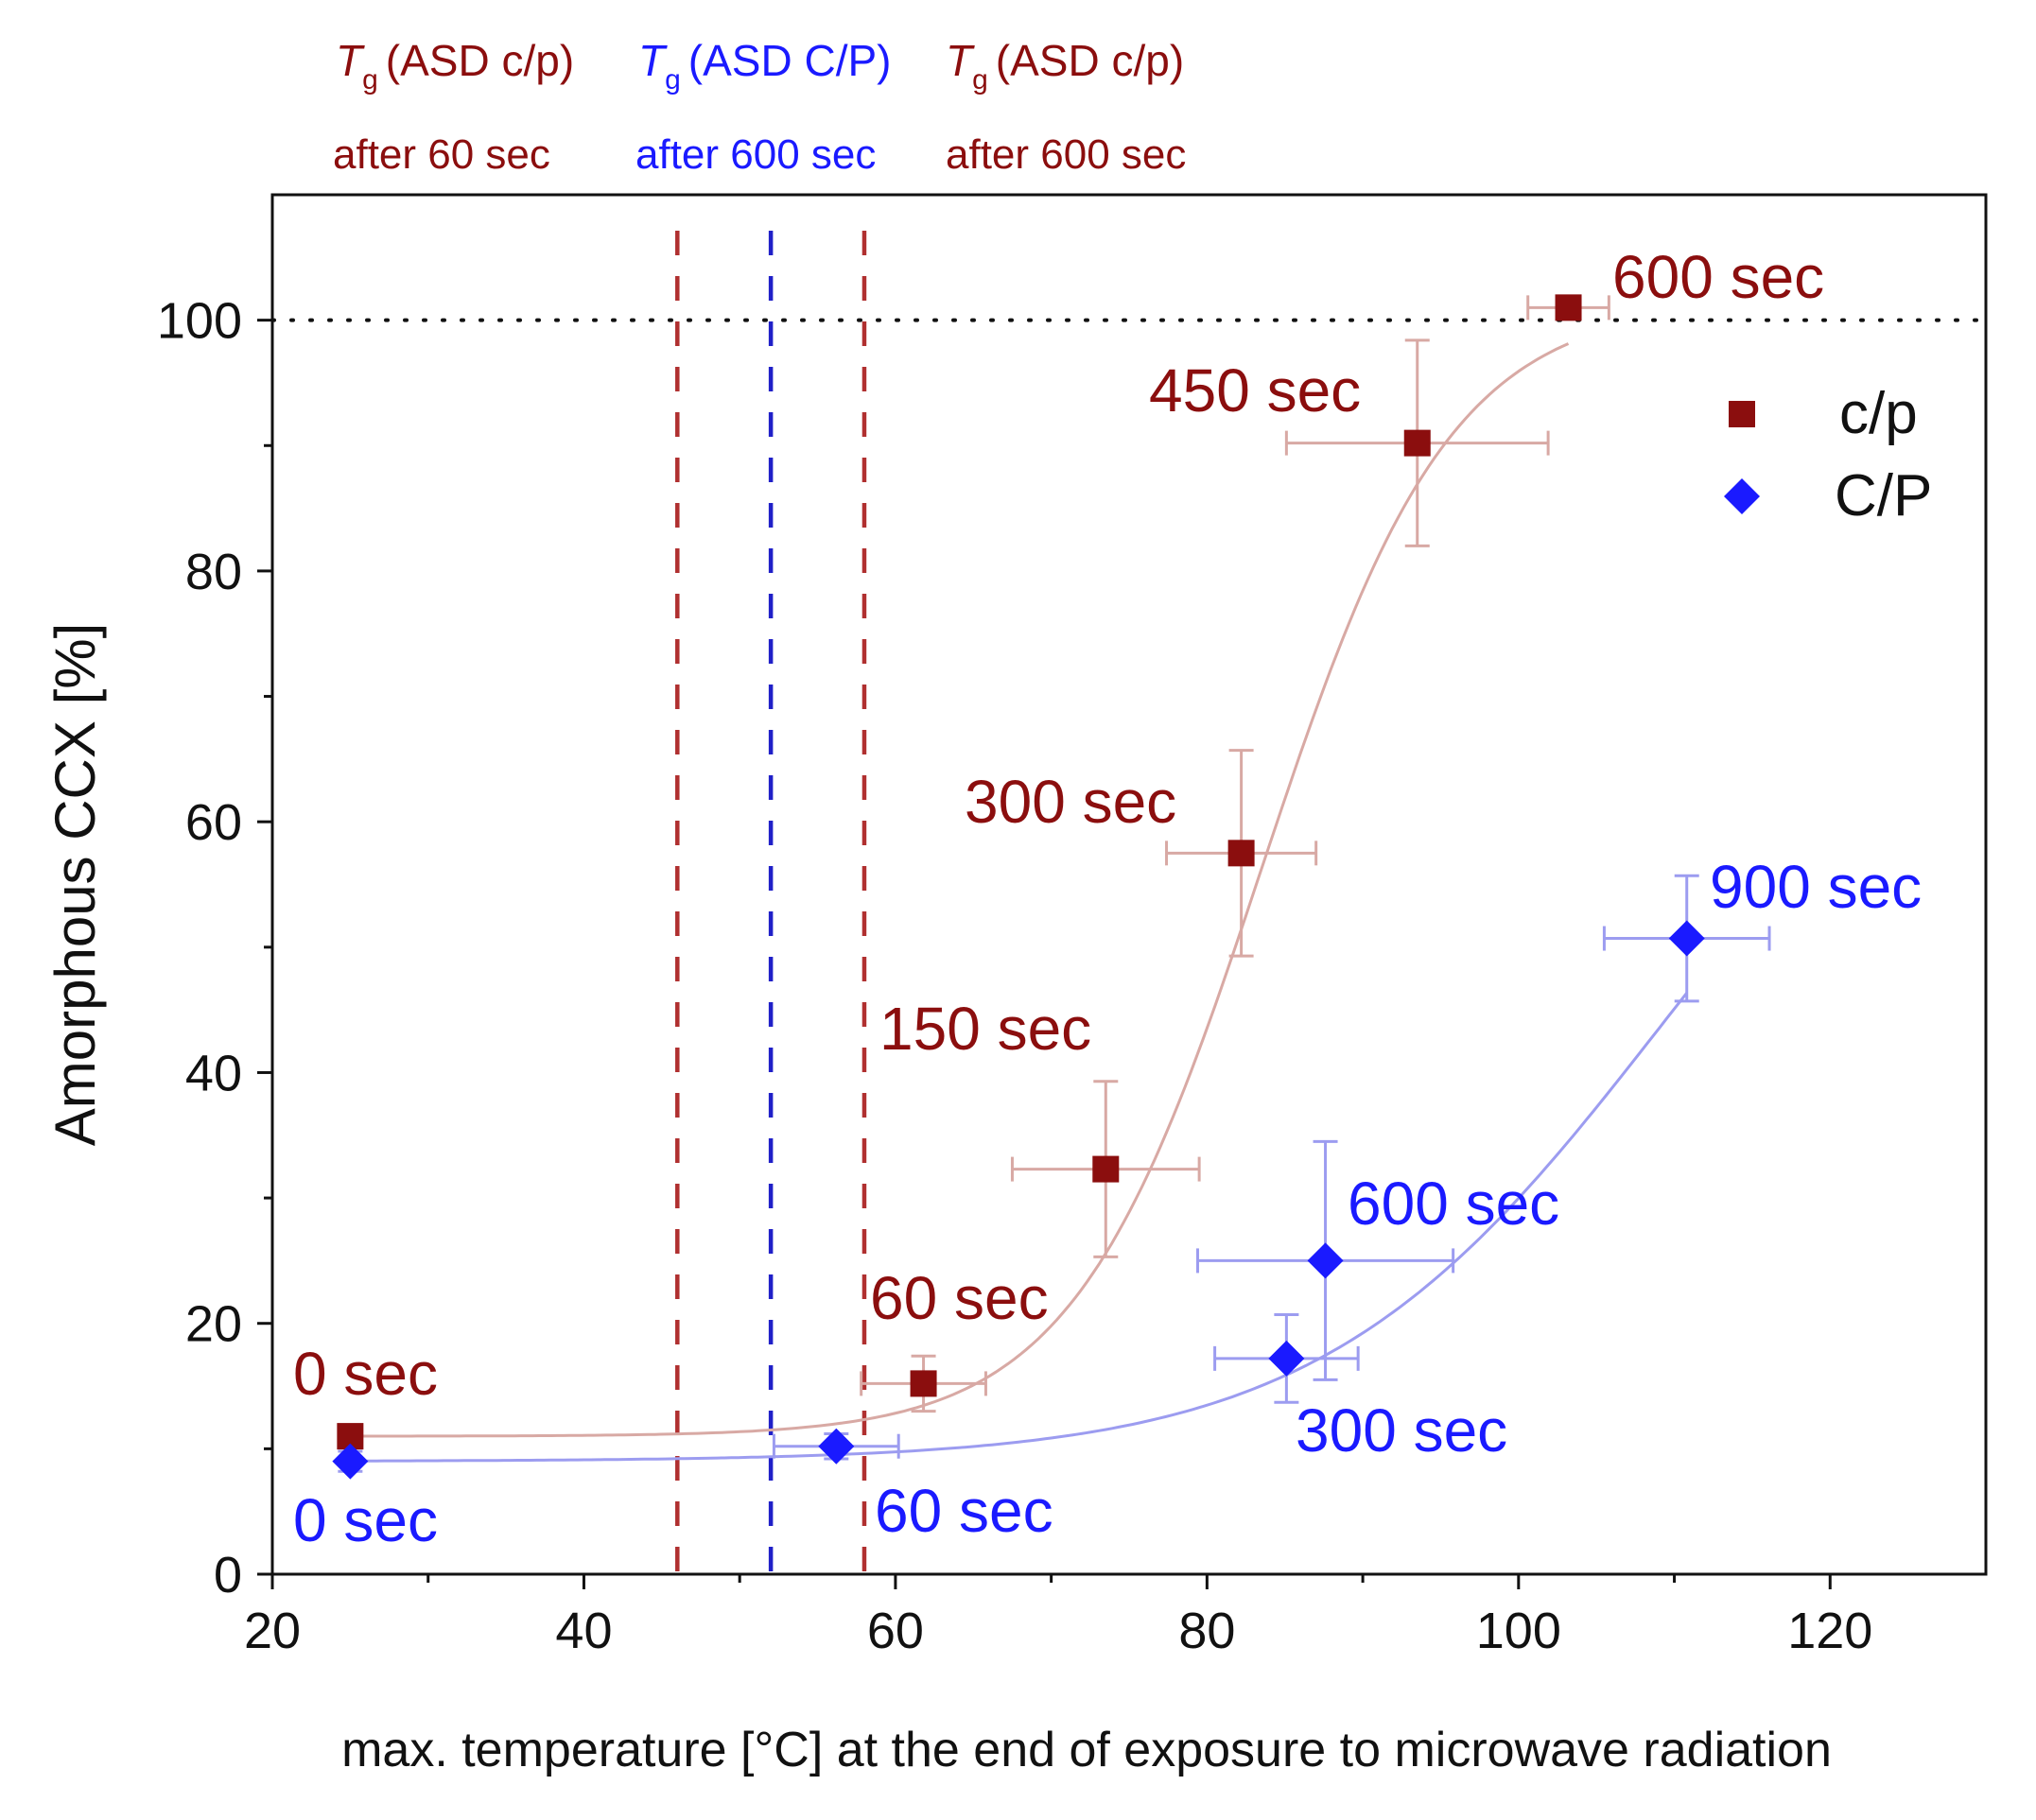  Describe the element at coordinates (213, 572) in the screenshot. I see `y-tick-label-4: 80` at that location.